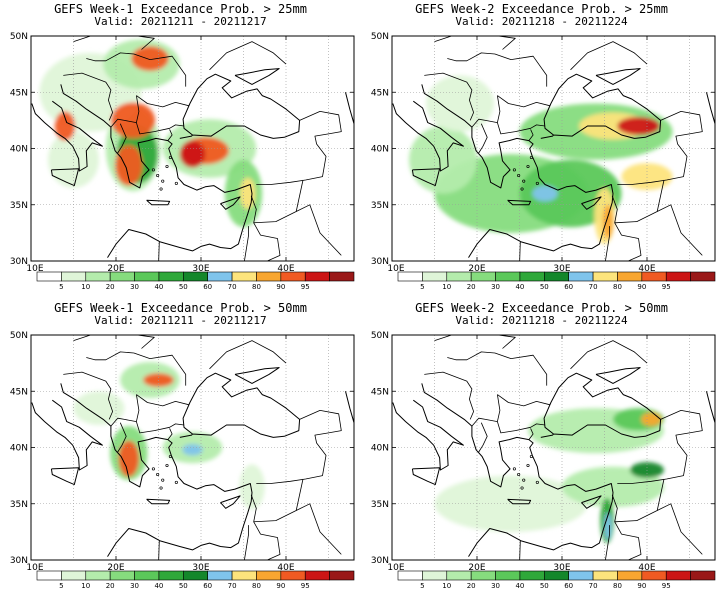  Describe the element at coordinates (541, 308) in the screenshot. I see `panel-title: GEFS Week-2 Exceedance Prob. > 50mm` at that location.